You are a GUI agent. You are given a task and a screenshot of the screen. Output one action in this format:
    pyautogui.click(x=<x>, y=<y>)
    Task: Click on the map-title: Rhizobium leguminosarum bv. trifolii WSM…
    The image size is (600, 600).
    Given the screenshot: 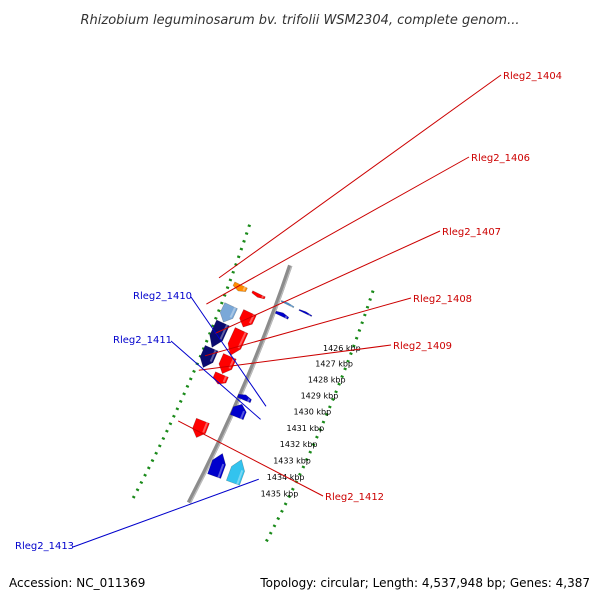 What is the action you would take?
    pyautogui.click(x=300, y=20)
    